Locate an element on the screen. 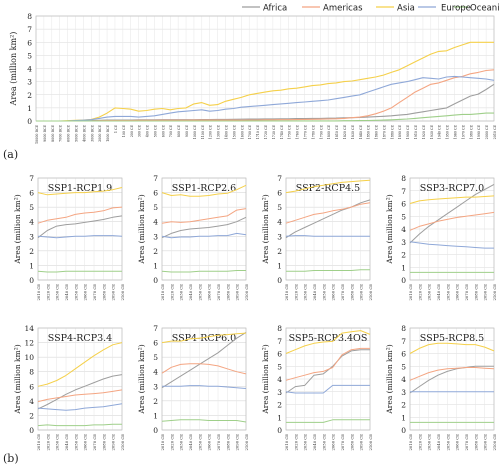 Image resolution: width=500 pixels, height=469 pixels. panel-title: SSP1-RCP1.9 is located at coordinates (80, 188).